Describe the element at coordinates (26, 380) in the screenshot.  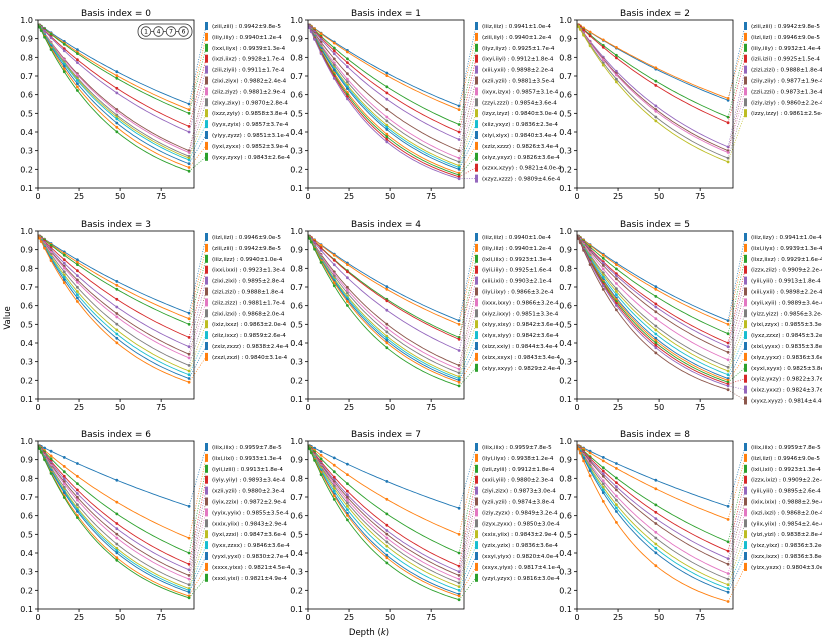
I see `y-tick-label: 0.2` at that location.